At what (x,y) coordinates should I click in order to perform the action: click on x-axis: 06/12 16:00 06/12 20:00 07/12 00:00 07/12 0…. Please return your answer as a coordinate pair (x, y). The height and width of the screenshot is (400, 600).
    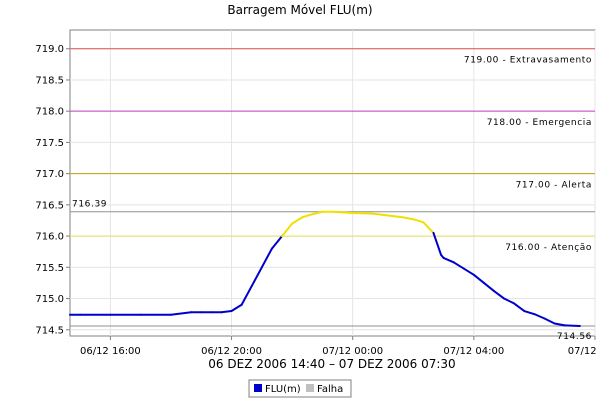
    Looking at the image, I should click on (340, 346).